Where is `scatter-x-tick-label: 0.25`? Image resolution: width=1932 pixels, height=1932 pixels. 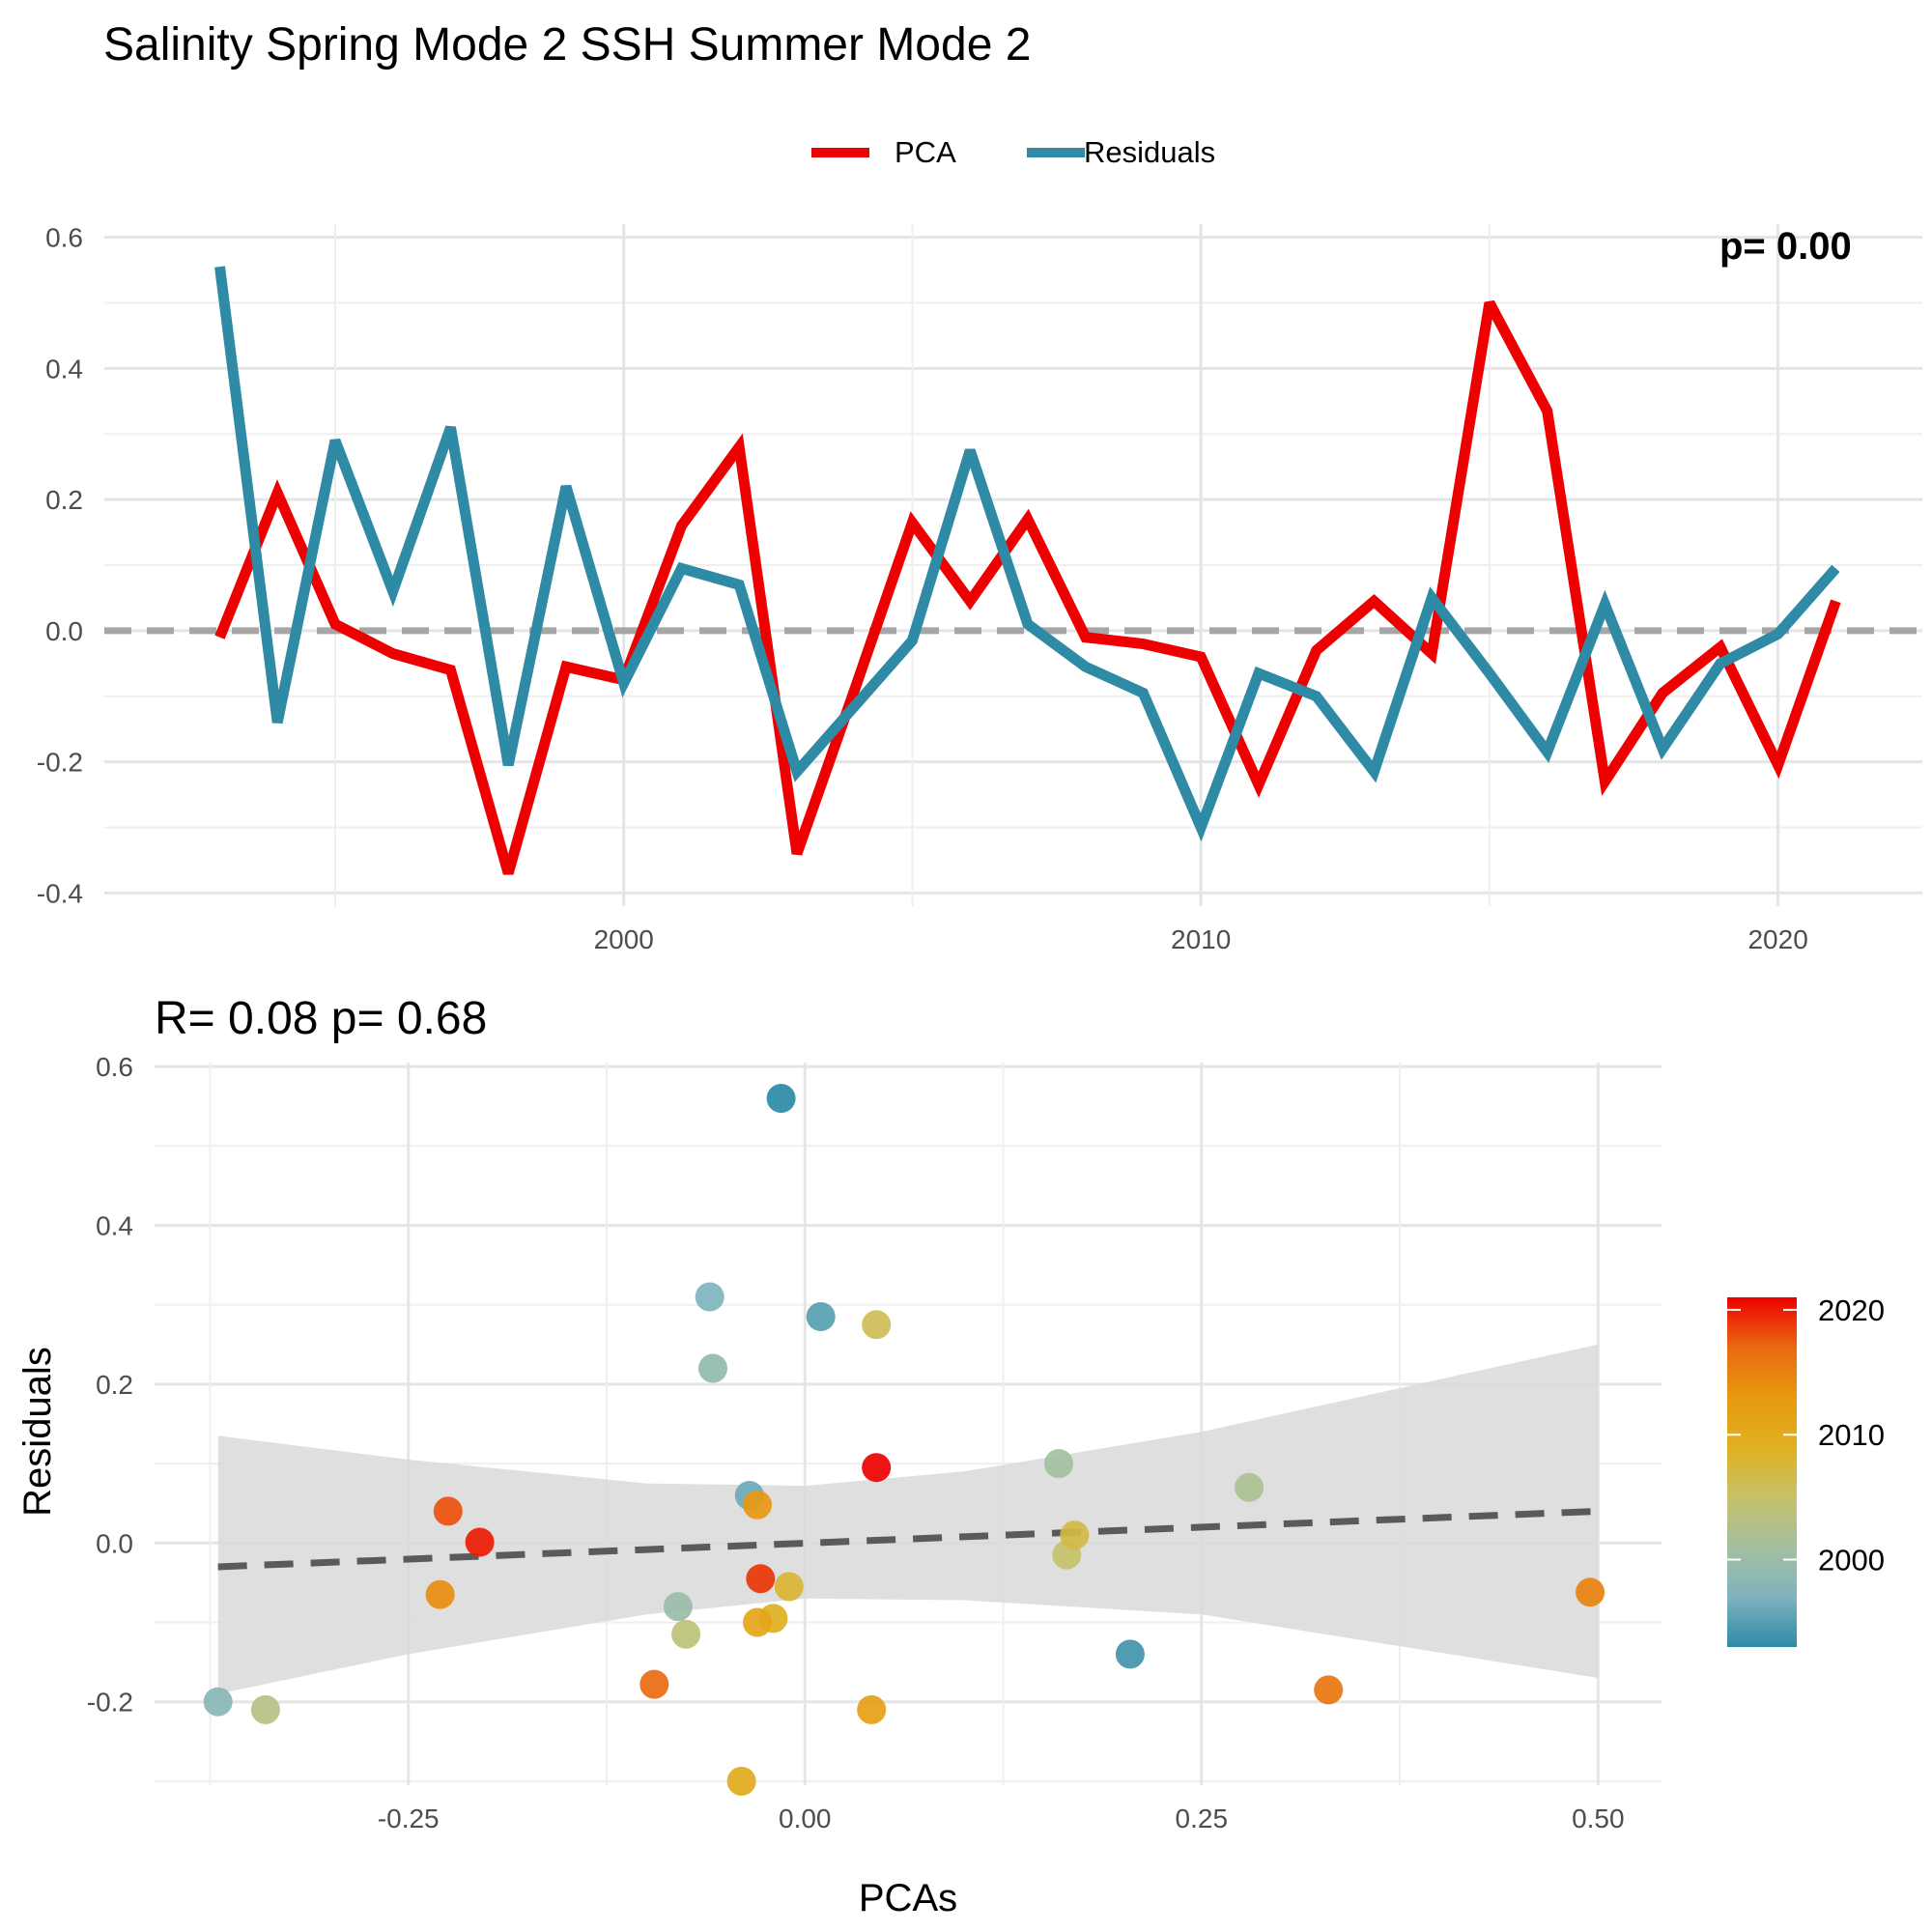 scatter-x-tick-label: 0.25 is located at coordinates (1202, 1818).